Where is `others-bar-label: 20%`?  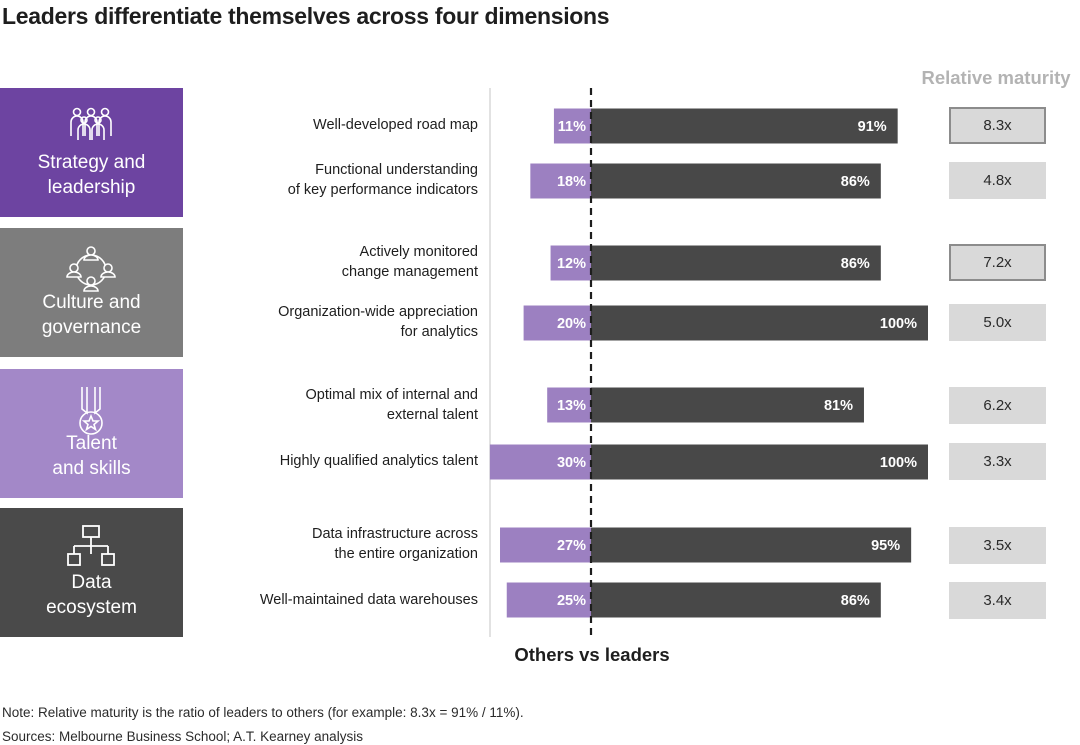
others-bar-label: 20% is located at coordinates (571, 324).